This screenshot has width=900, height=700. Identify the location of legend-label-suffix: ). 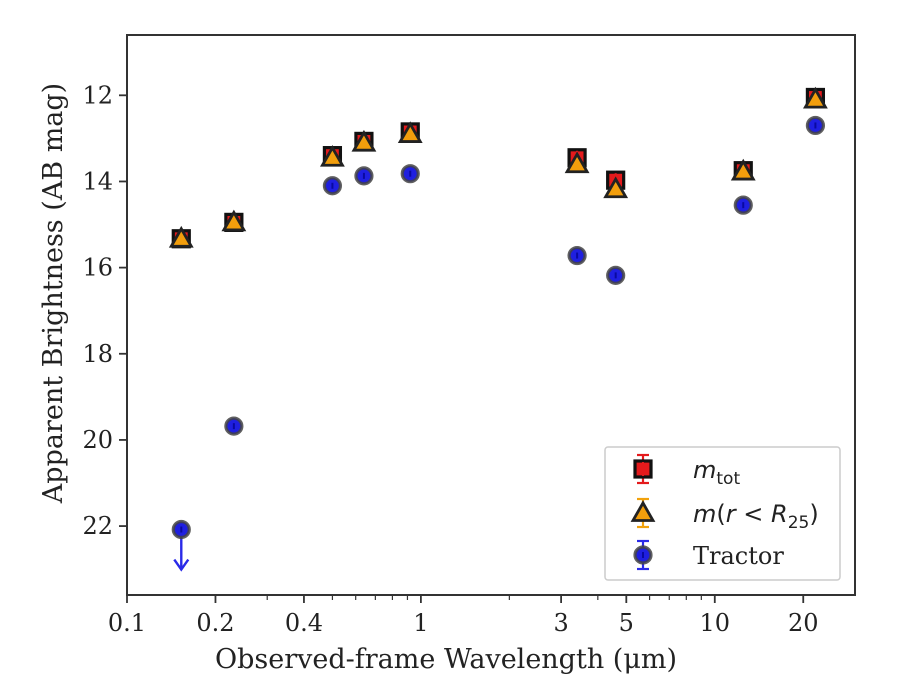
(813, 514).